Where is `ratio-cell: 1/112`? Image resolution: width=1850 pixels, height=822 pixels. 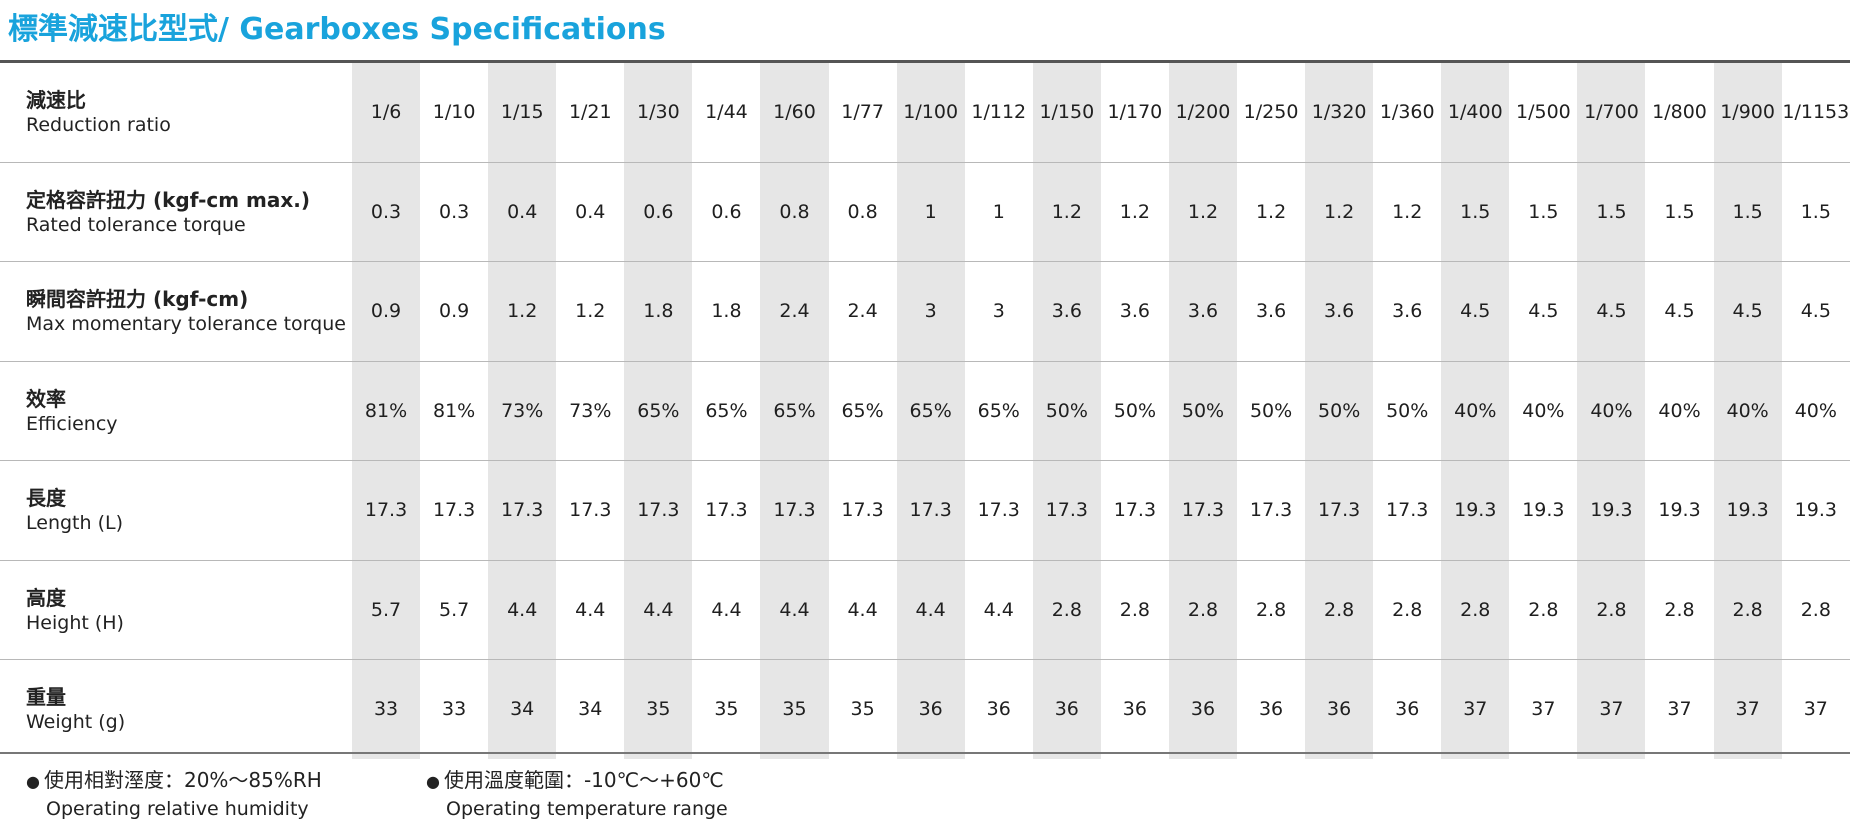
ratio-cell: 1/112 is located at coordinates (998, 113).